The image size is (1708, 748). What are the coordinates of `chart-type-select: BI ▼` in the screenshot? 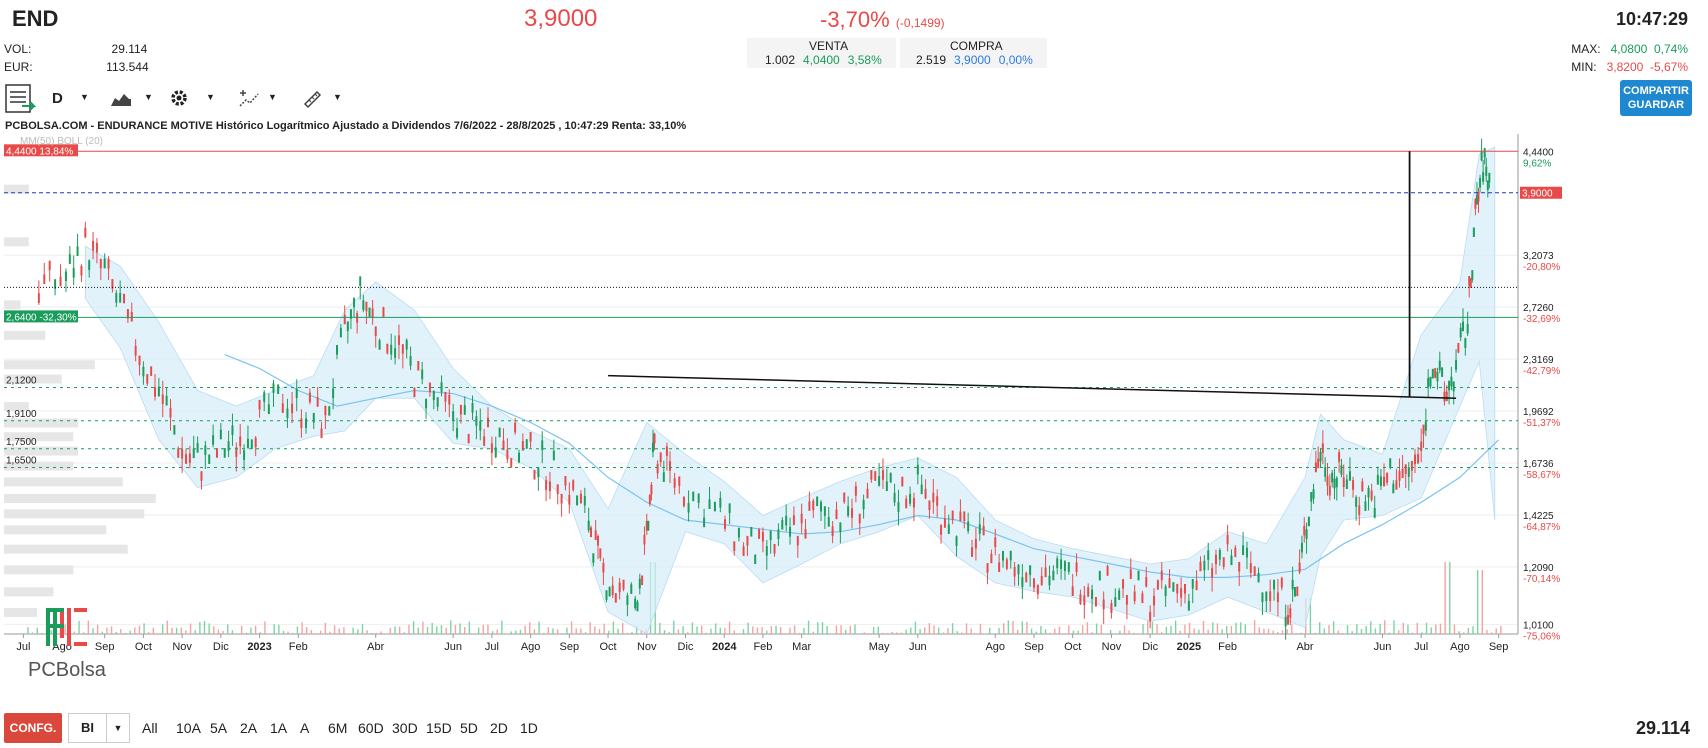 It's located at (99, 728).